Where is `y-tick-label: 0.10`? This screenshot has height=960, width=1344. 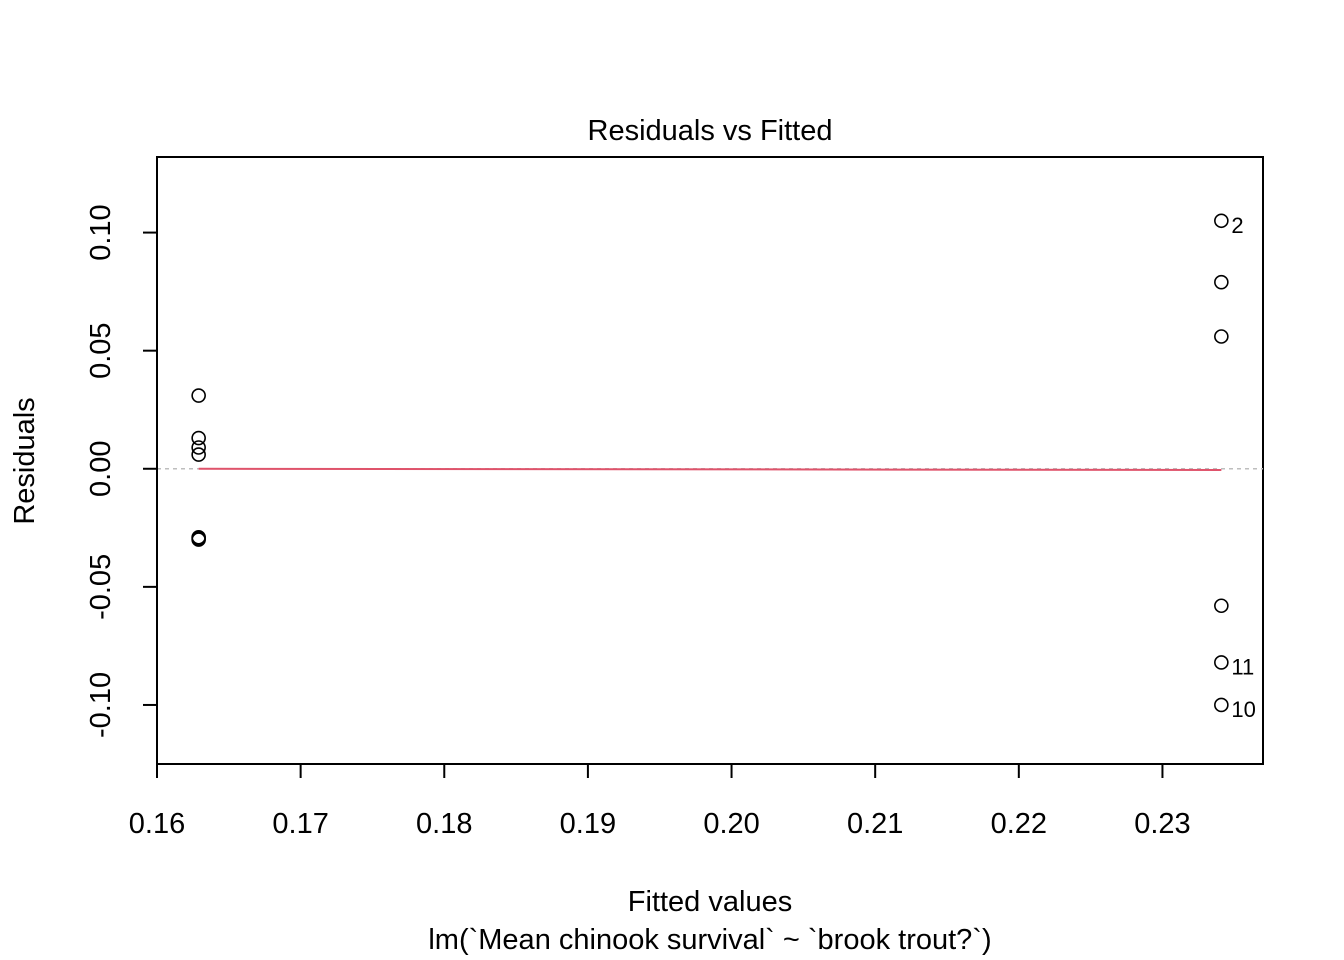 y-tick-label: 0.10 is located at coordinates (101, 232).